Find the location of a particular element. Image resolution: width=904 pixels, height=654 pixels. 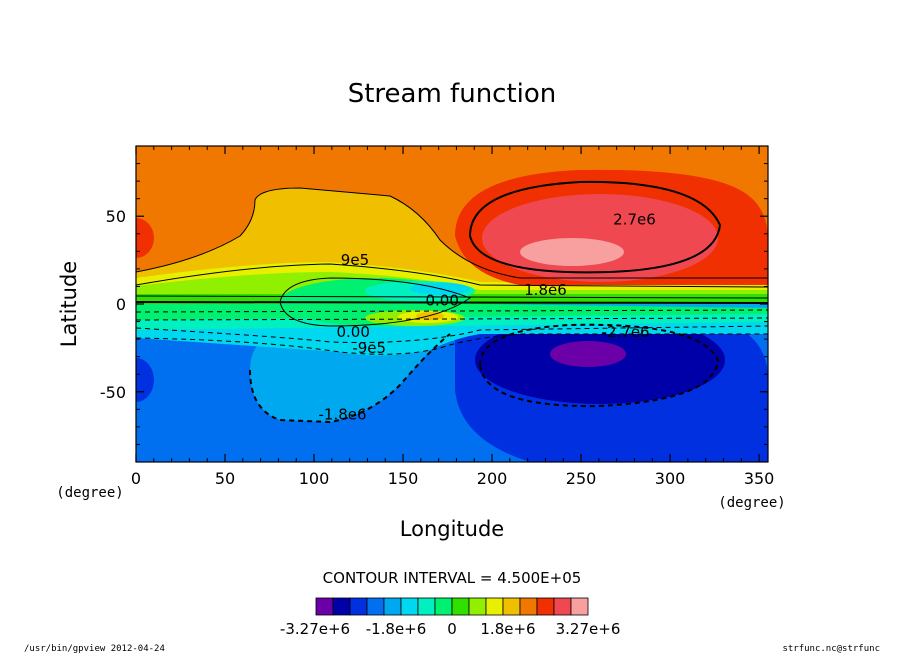

y-axis-unit: (degree) is located at coordinates (89, 493).